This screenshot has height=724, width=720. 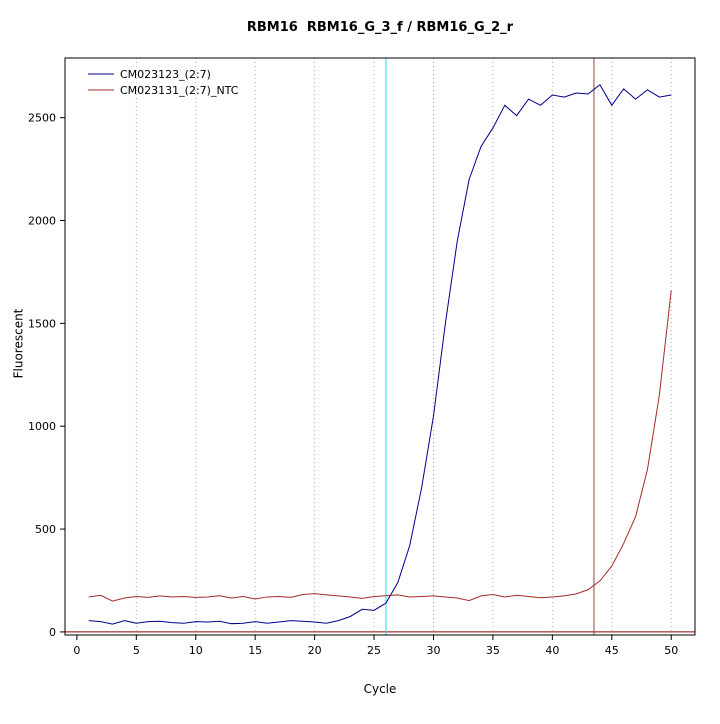 I want to click on legend-label-0: CM023123_(2:7), so click(x=165, y=74).